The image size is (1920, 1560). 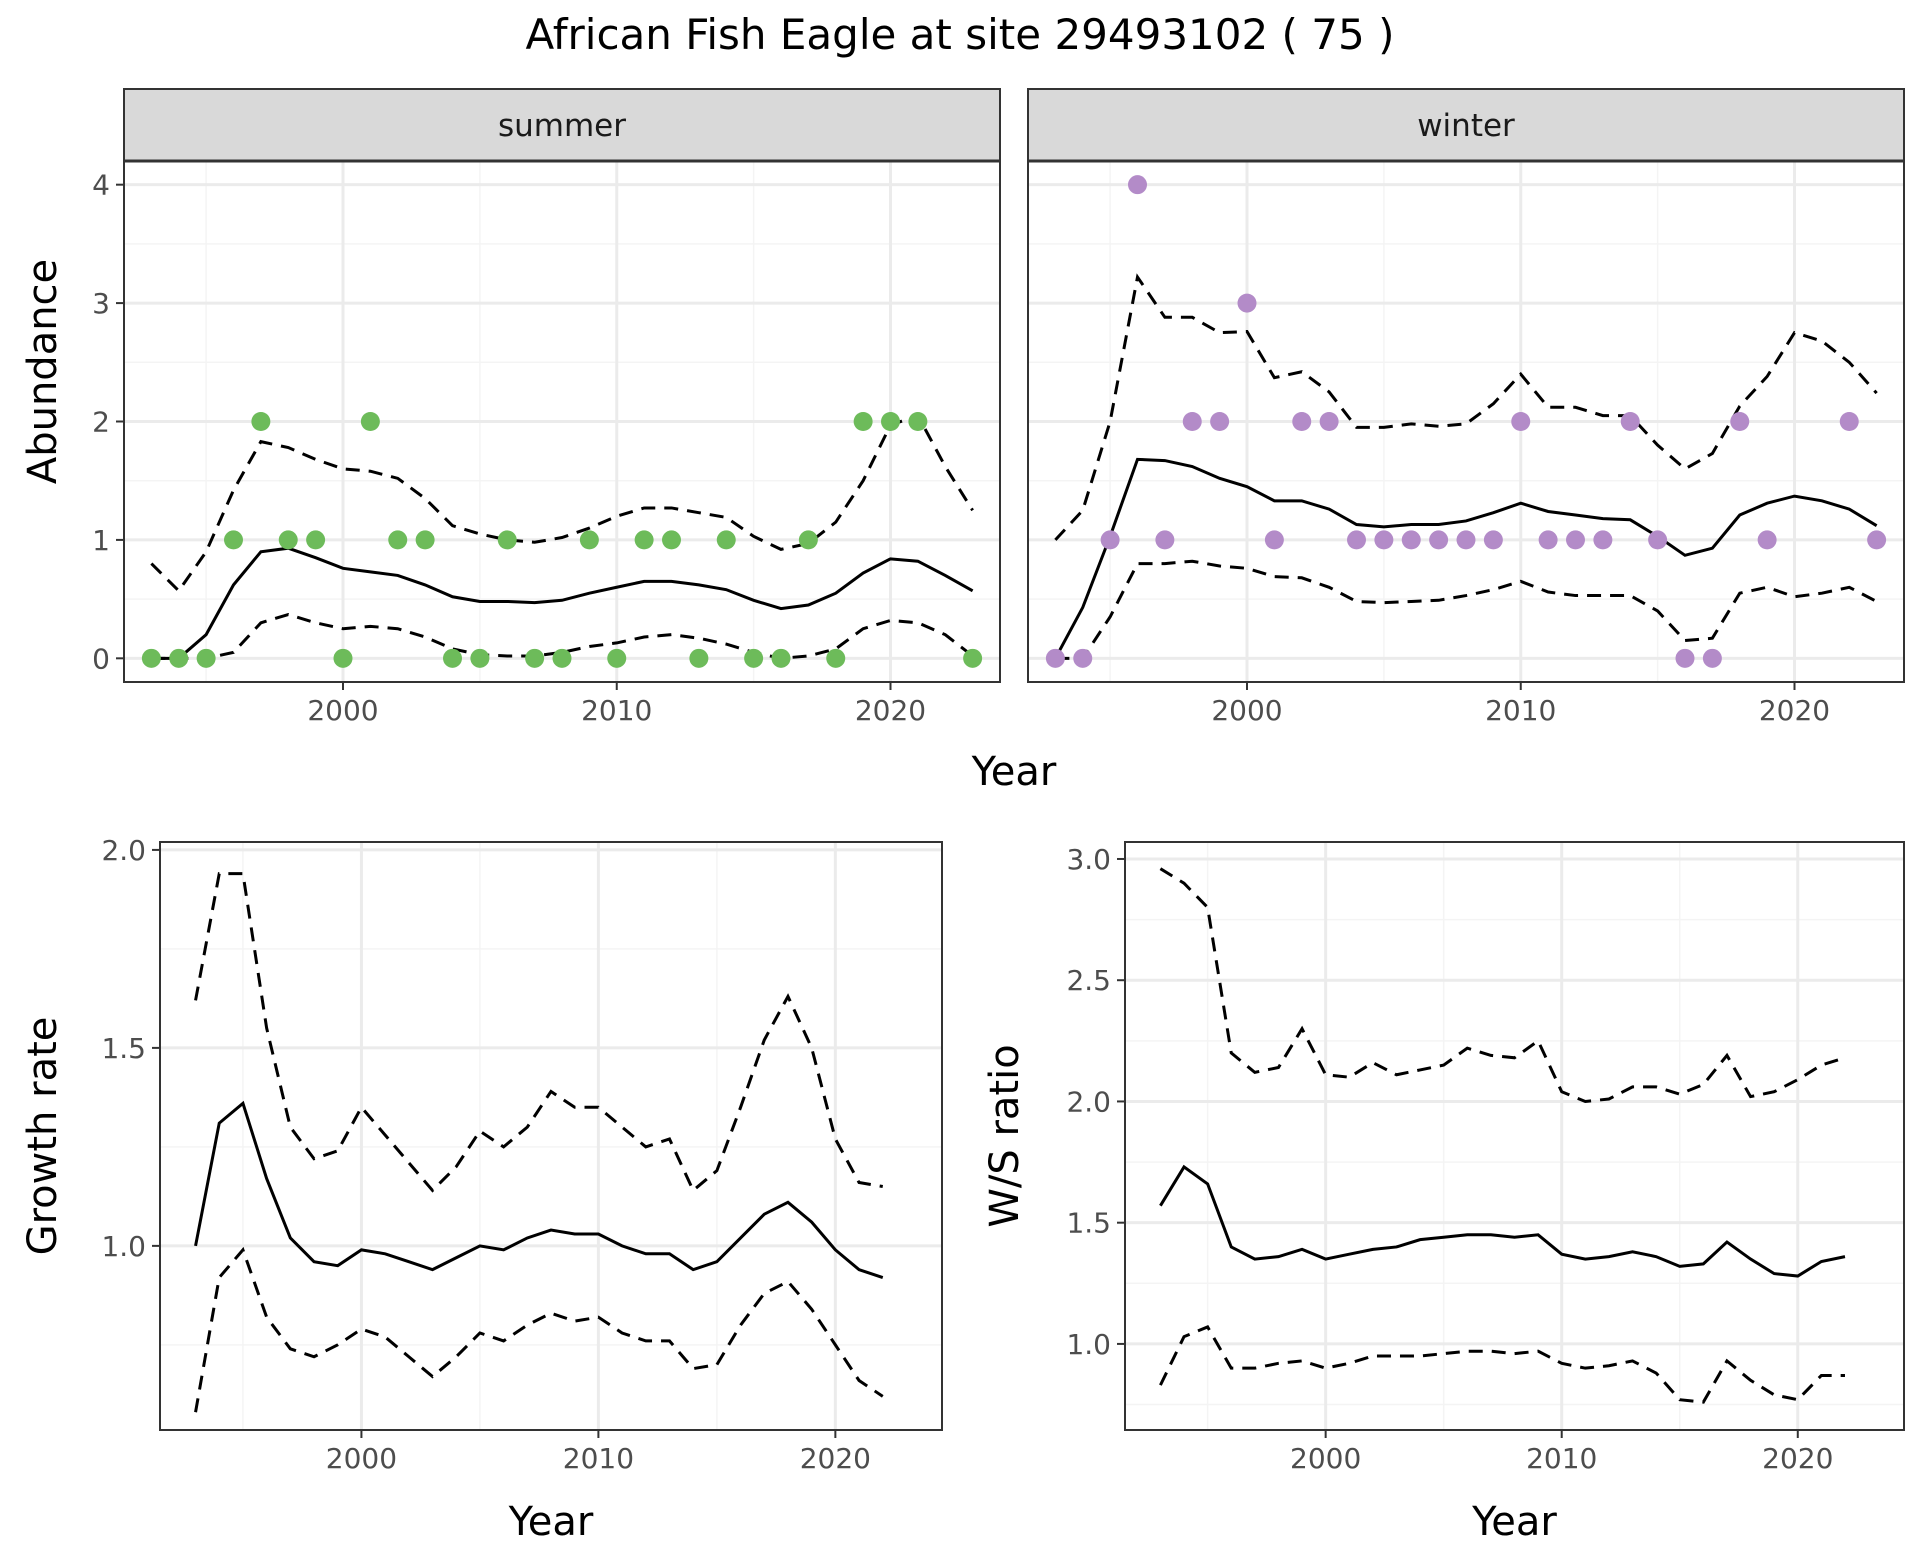 What do you see at coordinates (1014, 772) in the screenshot?
I see `abundance-x-axis-title: Year` at bounding box center [1014, 772].